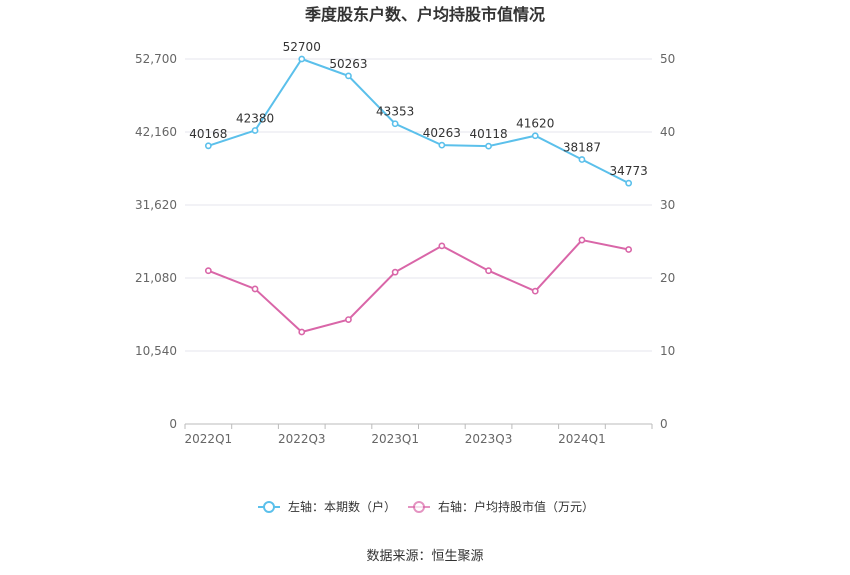  What do you see at coordinates (173, 424) in the screenshot?
I see `left-tick-label: 0` at bounding box center [173, 424].